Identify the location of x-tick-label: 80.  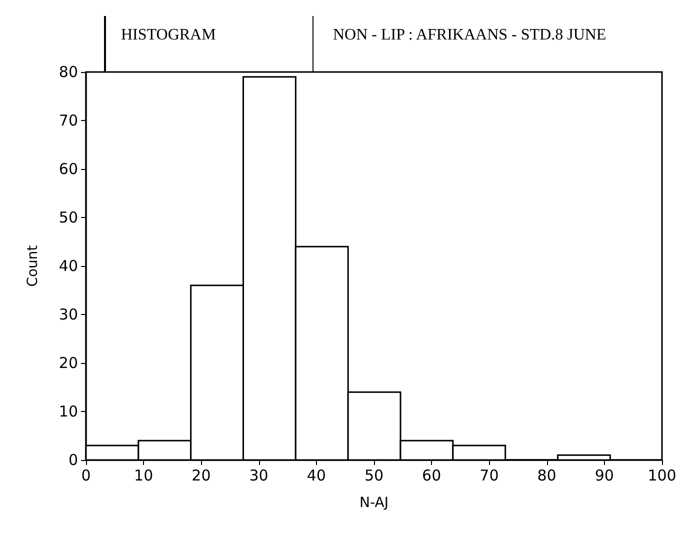
(546, 475).